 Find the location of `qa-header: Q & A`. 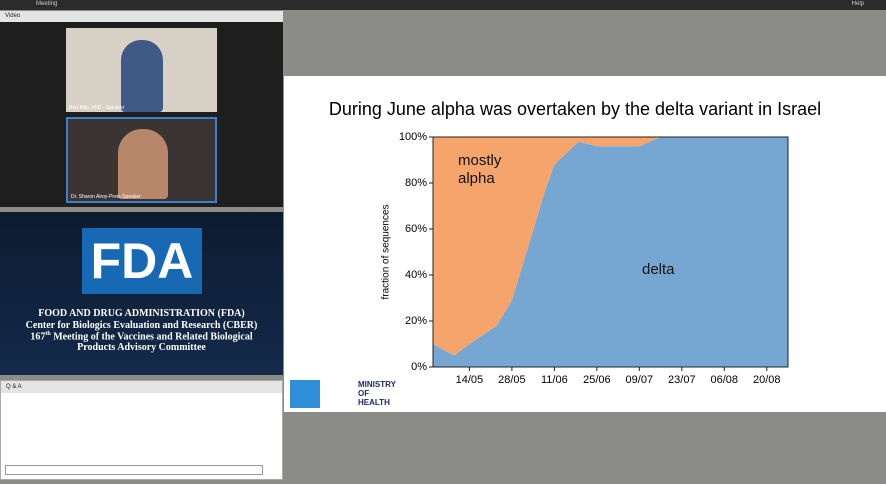

qa-header: Q & A is located at coordinates (141, 387).